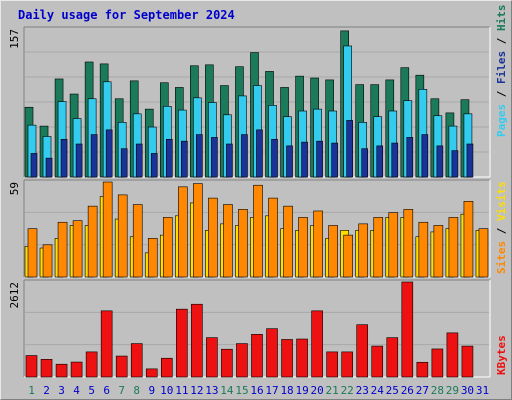 The height and width of the screenshot is (400, 512). What do you see at coordinates (211, 390) in the screenshot?
I see `x-tick-label: 13` at bounding box center [211, 390].